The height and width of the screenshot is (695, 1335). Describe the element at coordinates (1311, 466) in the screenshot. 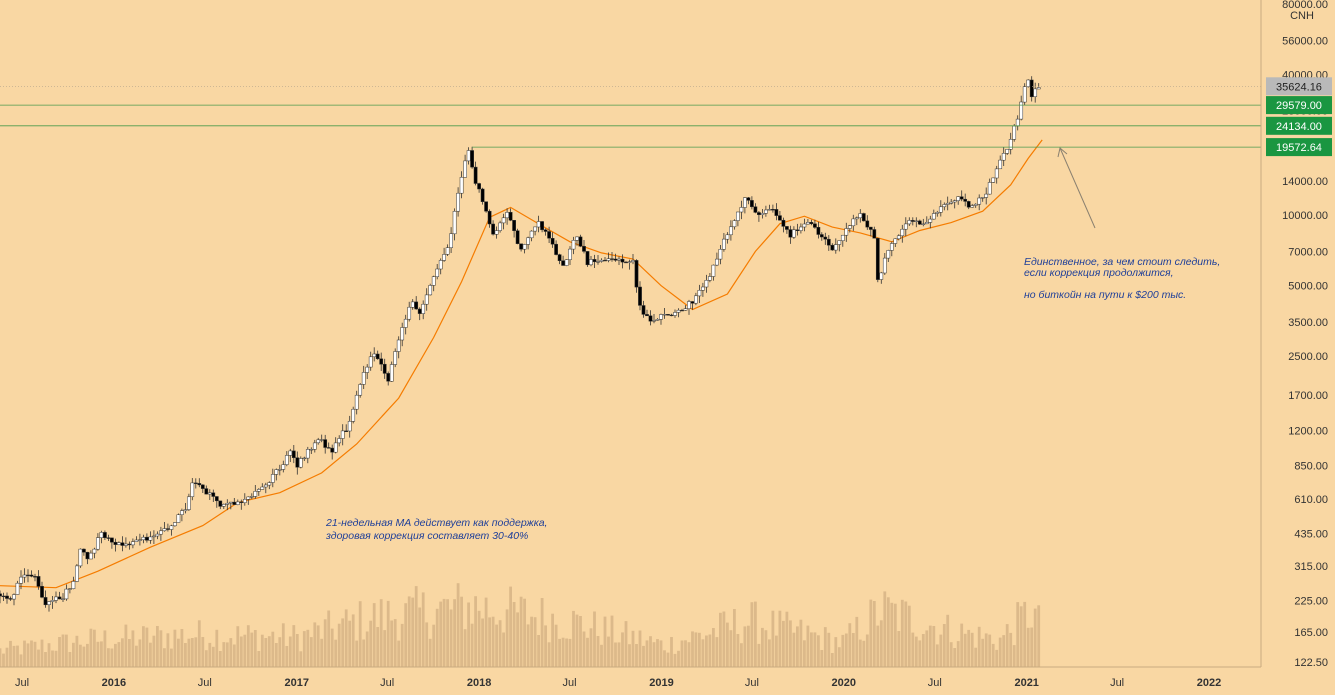

I see `y-tick-label: 850.00` at that location.